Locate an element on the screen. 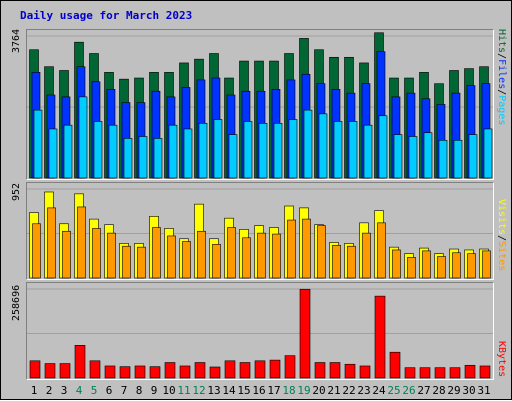 The image size is (512, 401). x-tick-label-30: 30 is located at coordinates (468, 390).